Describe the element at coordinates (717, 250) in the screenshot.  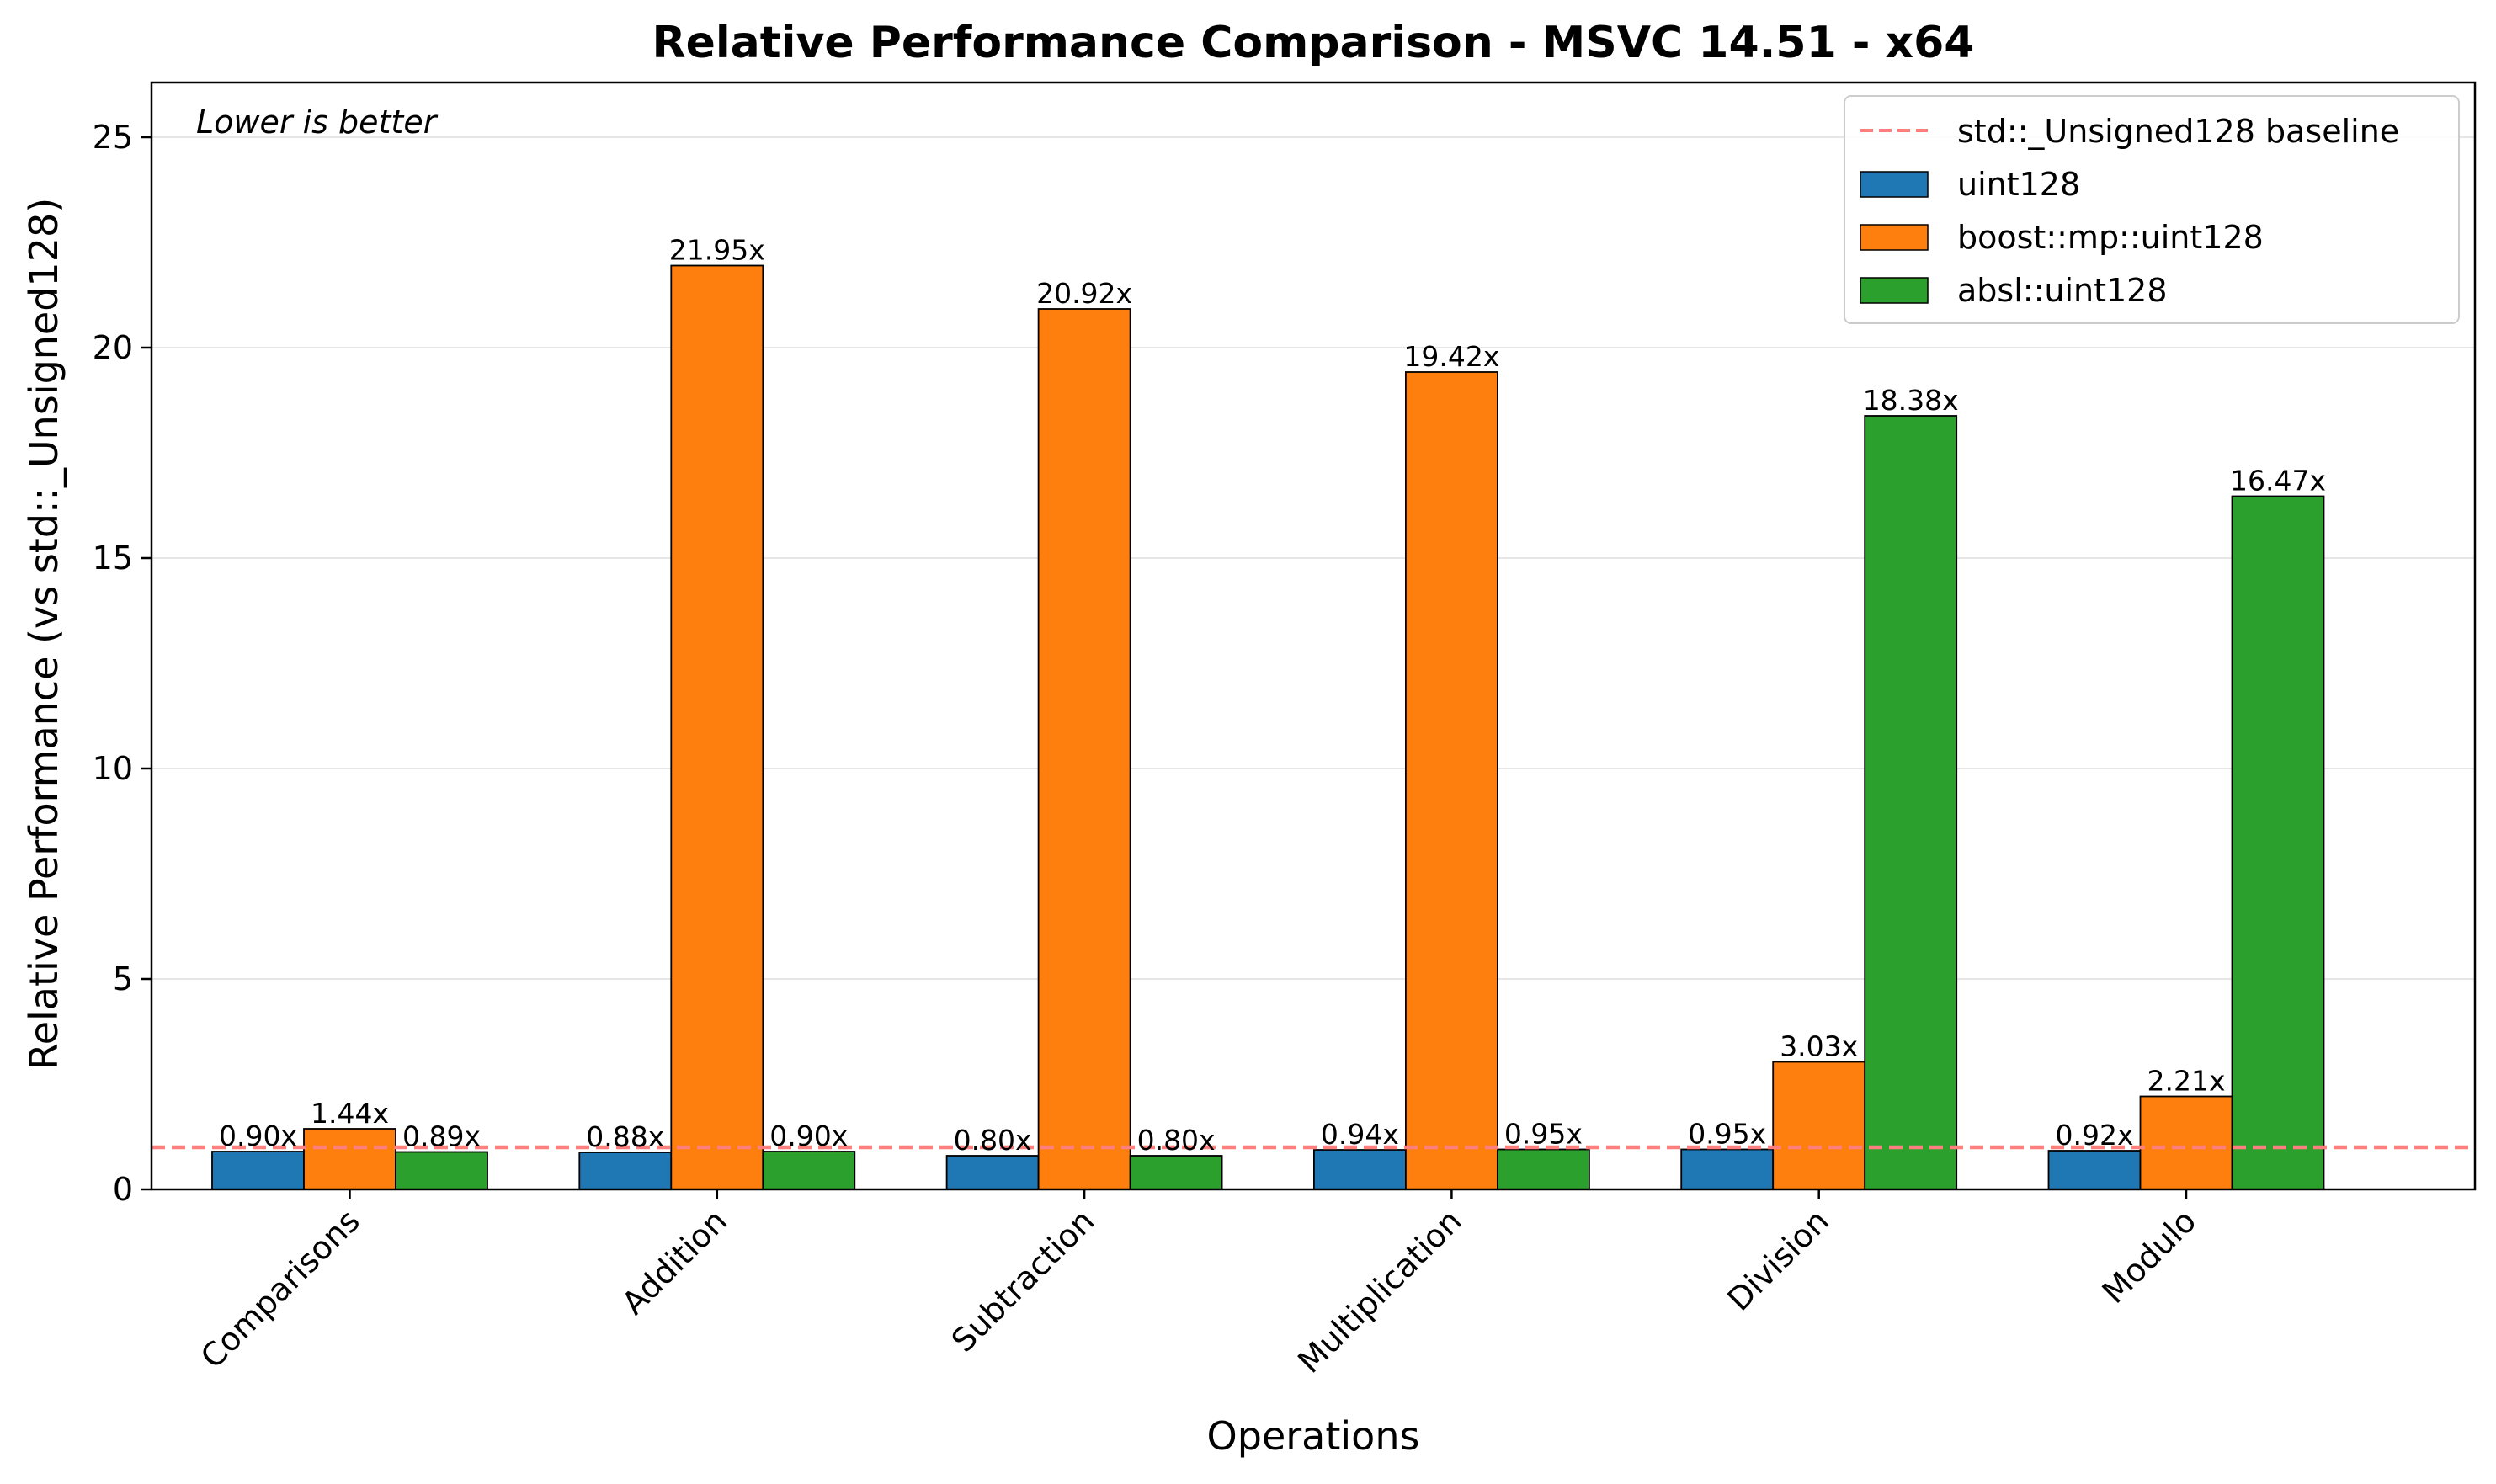
I see `data-label: 21.95x` at that location.